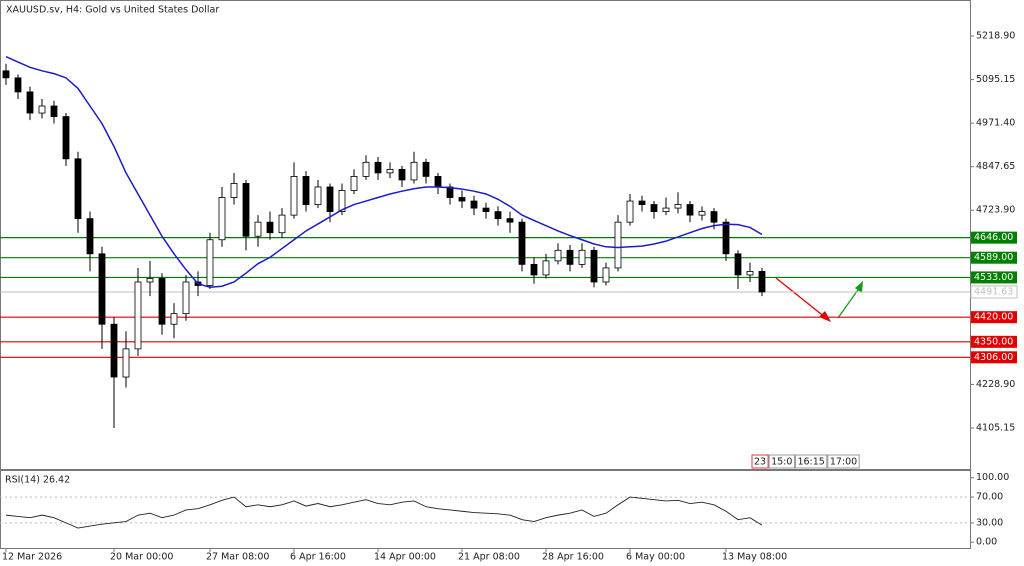  What do you see at coordinates (384, 512) in the screenshot?
I see `rsi-line` at bounding box center [384, 512].